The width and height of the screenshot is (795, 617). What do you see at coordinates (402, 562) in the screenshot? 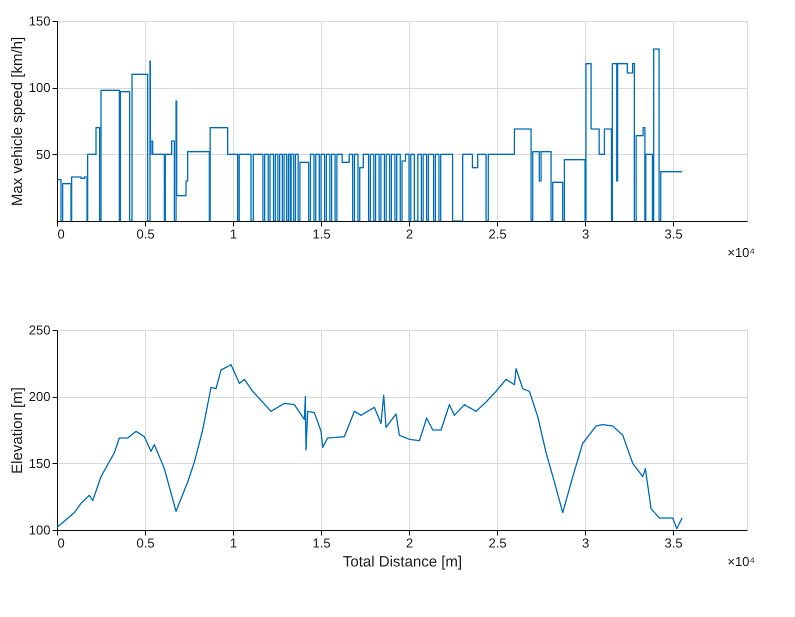
I see `x-axis-title: Total Distance [m]` at bounding box center [402, 562].